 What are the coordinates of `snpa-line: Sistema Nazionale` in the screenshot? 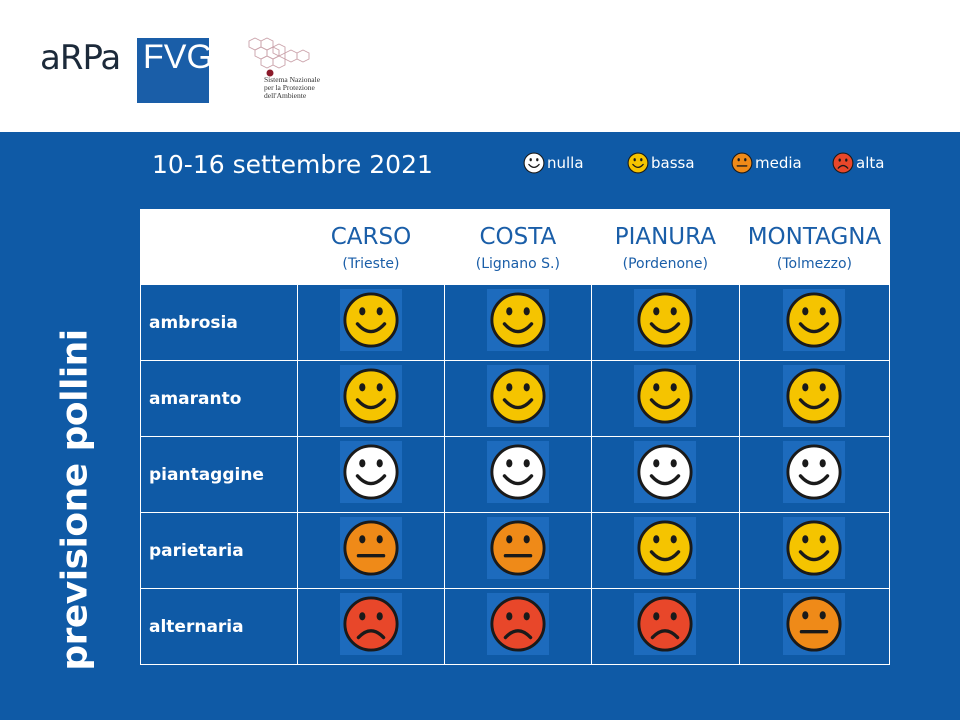 It's located at (292, 79).